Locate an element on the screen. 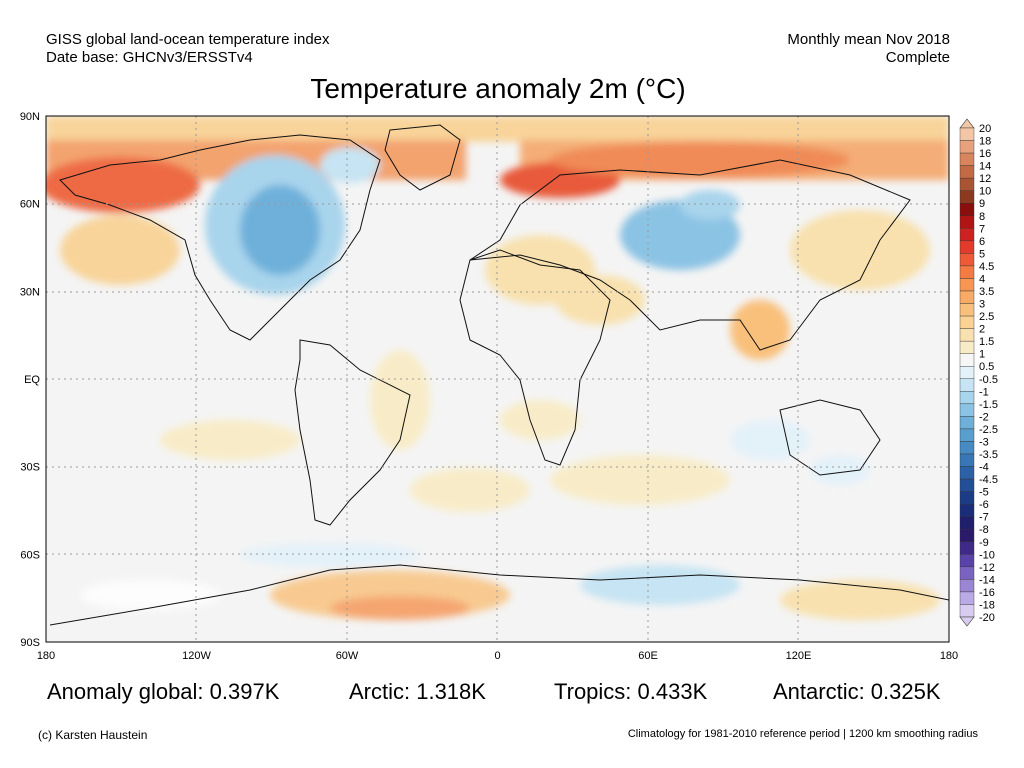  colorbar-max-arrow is located at coordinates (967, 123).